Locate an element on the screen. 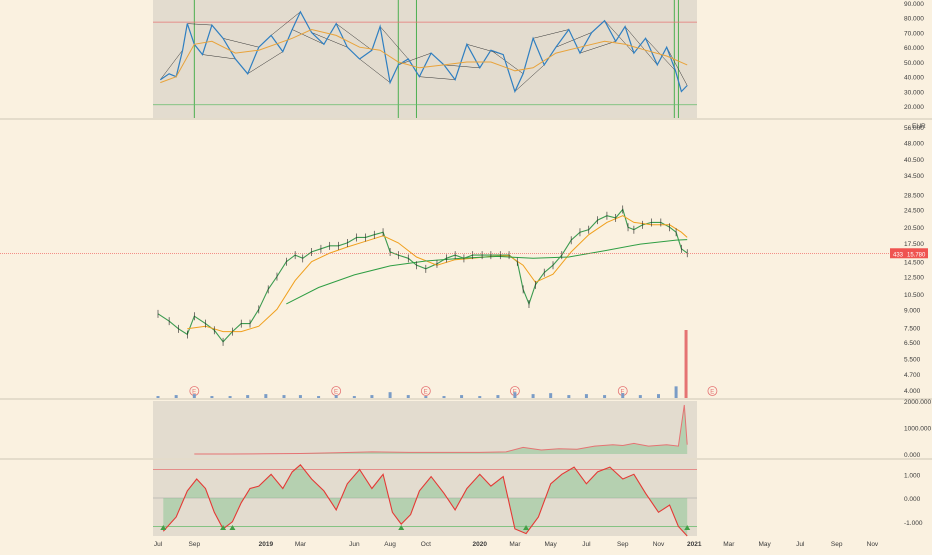 The image size is (932, 555). x-axis-tick-18: Nov is located at coordinates (873, 544).